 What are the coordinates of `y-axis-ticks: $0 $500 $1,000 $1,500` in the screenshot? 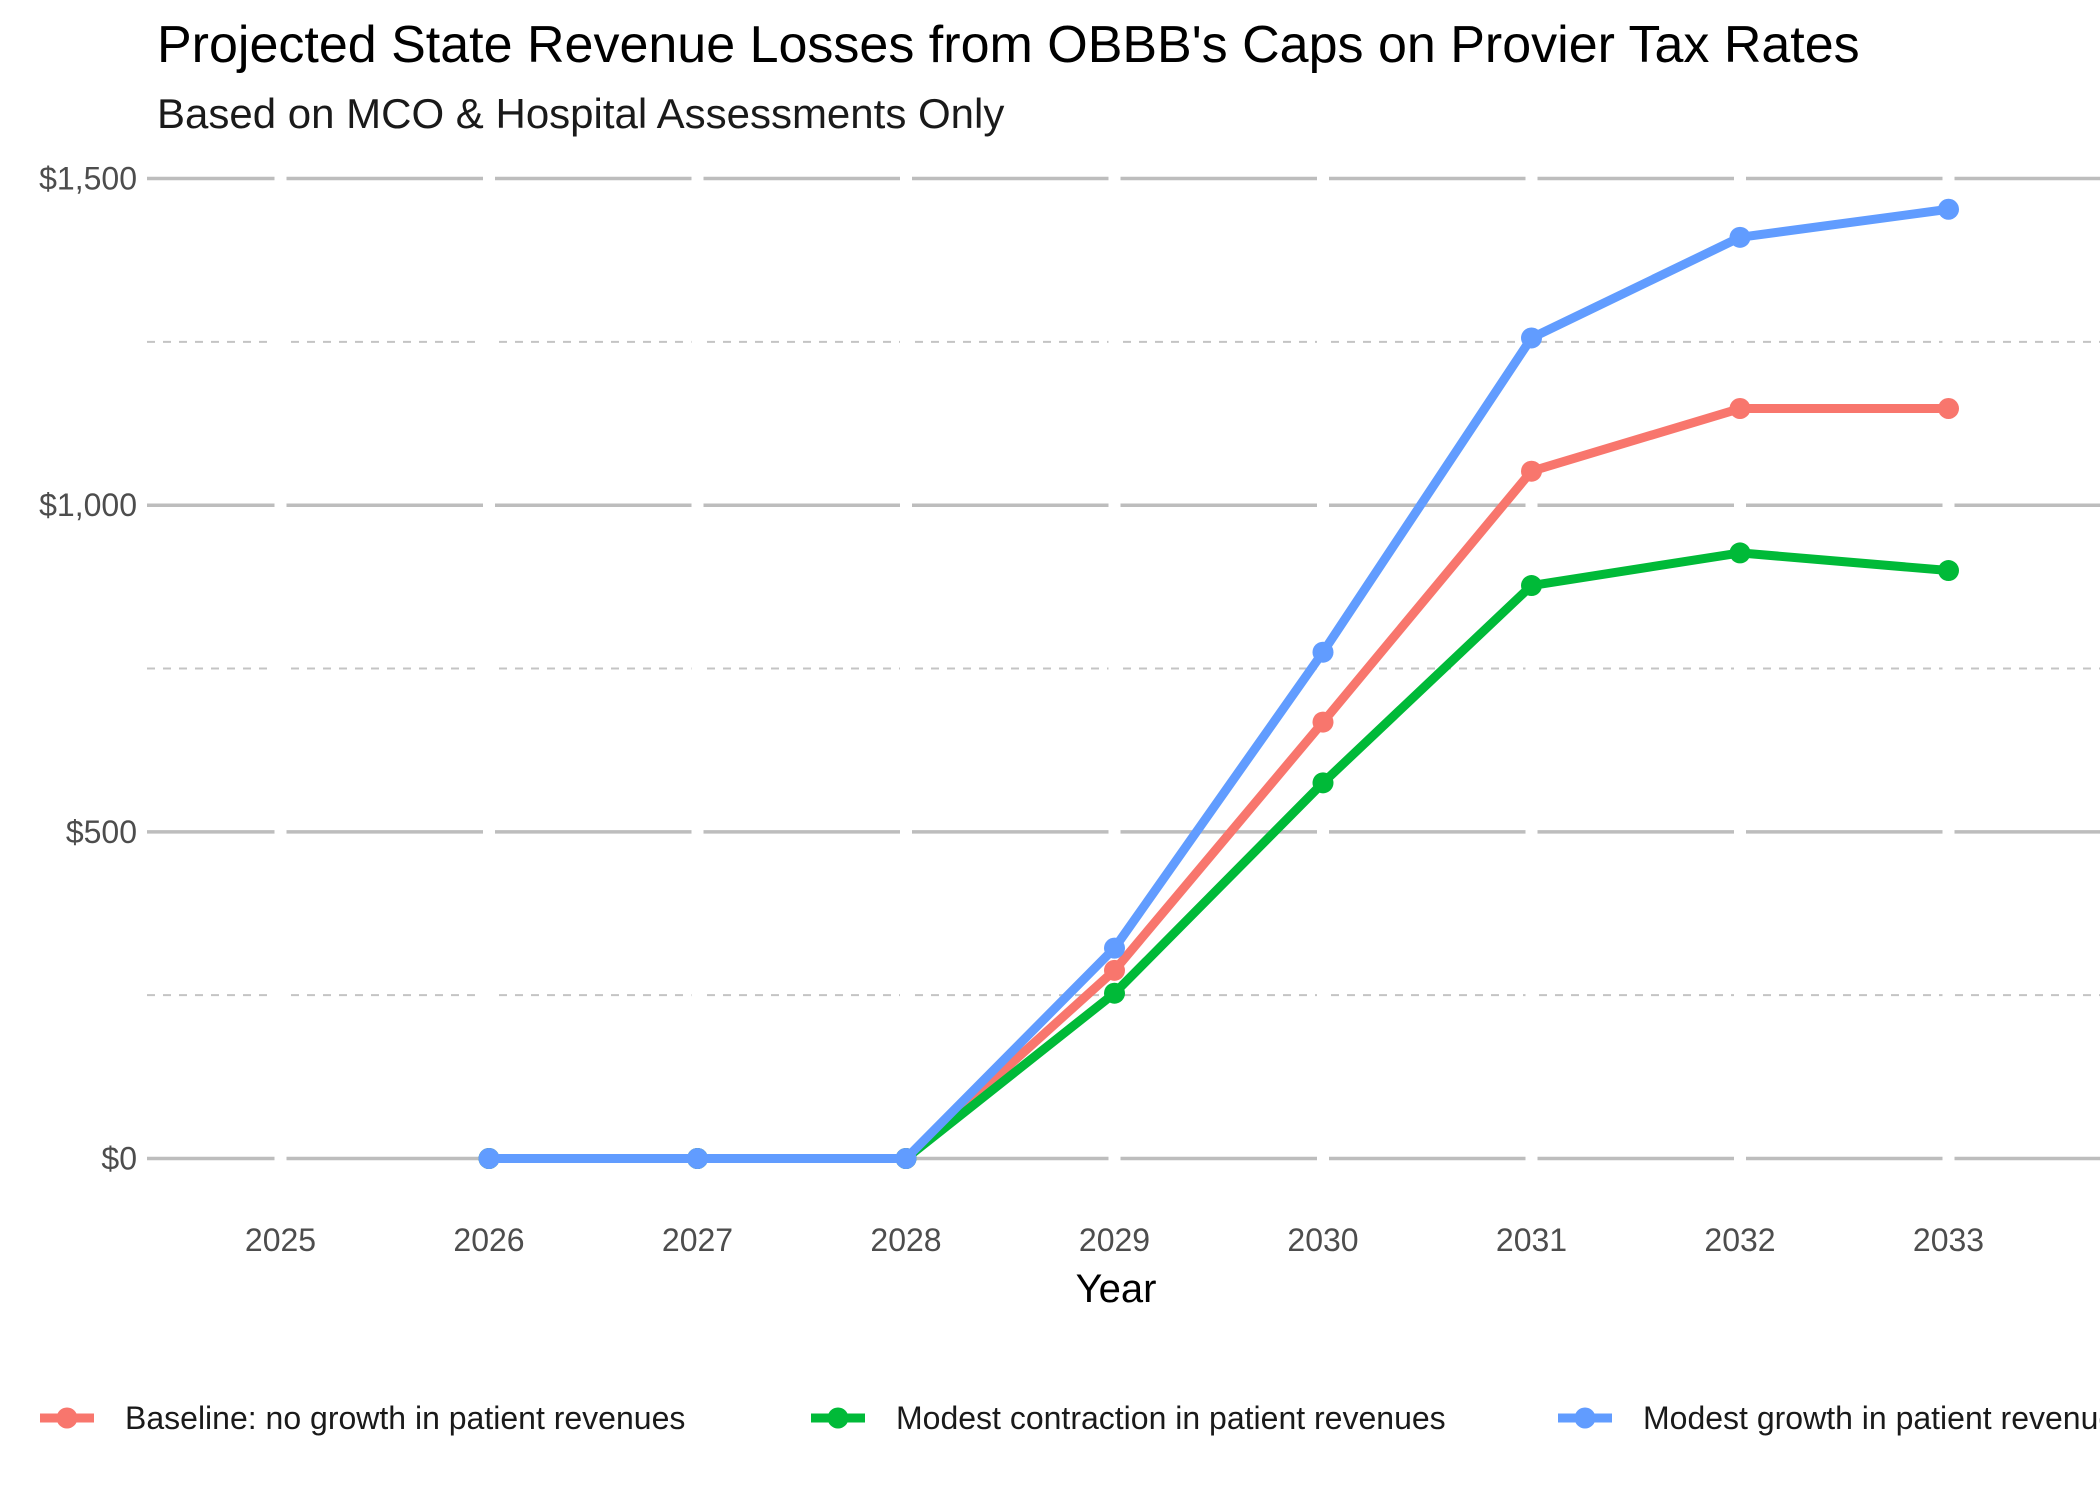 It's located at (88, 669).